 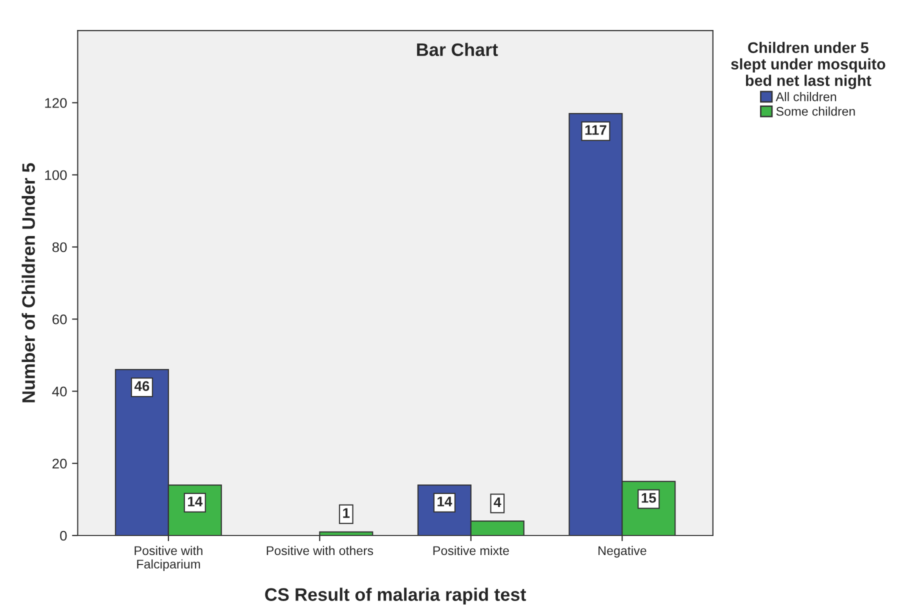 I want to click on x-tick-label: Positive mixte, so click(x=471, y=551).